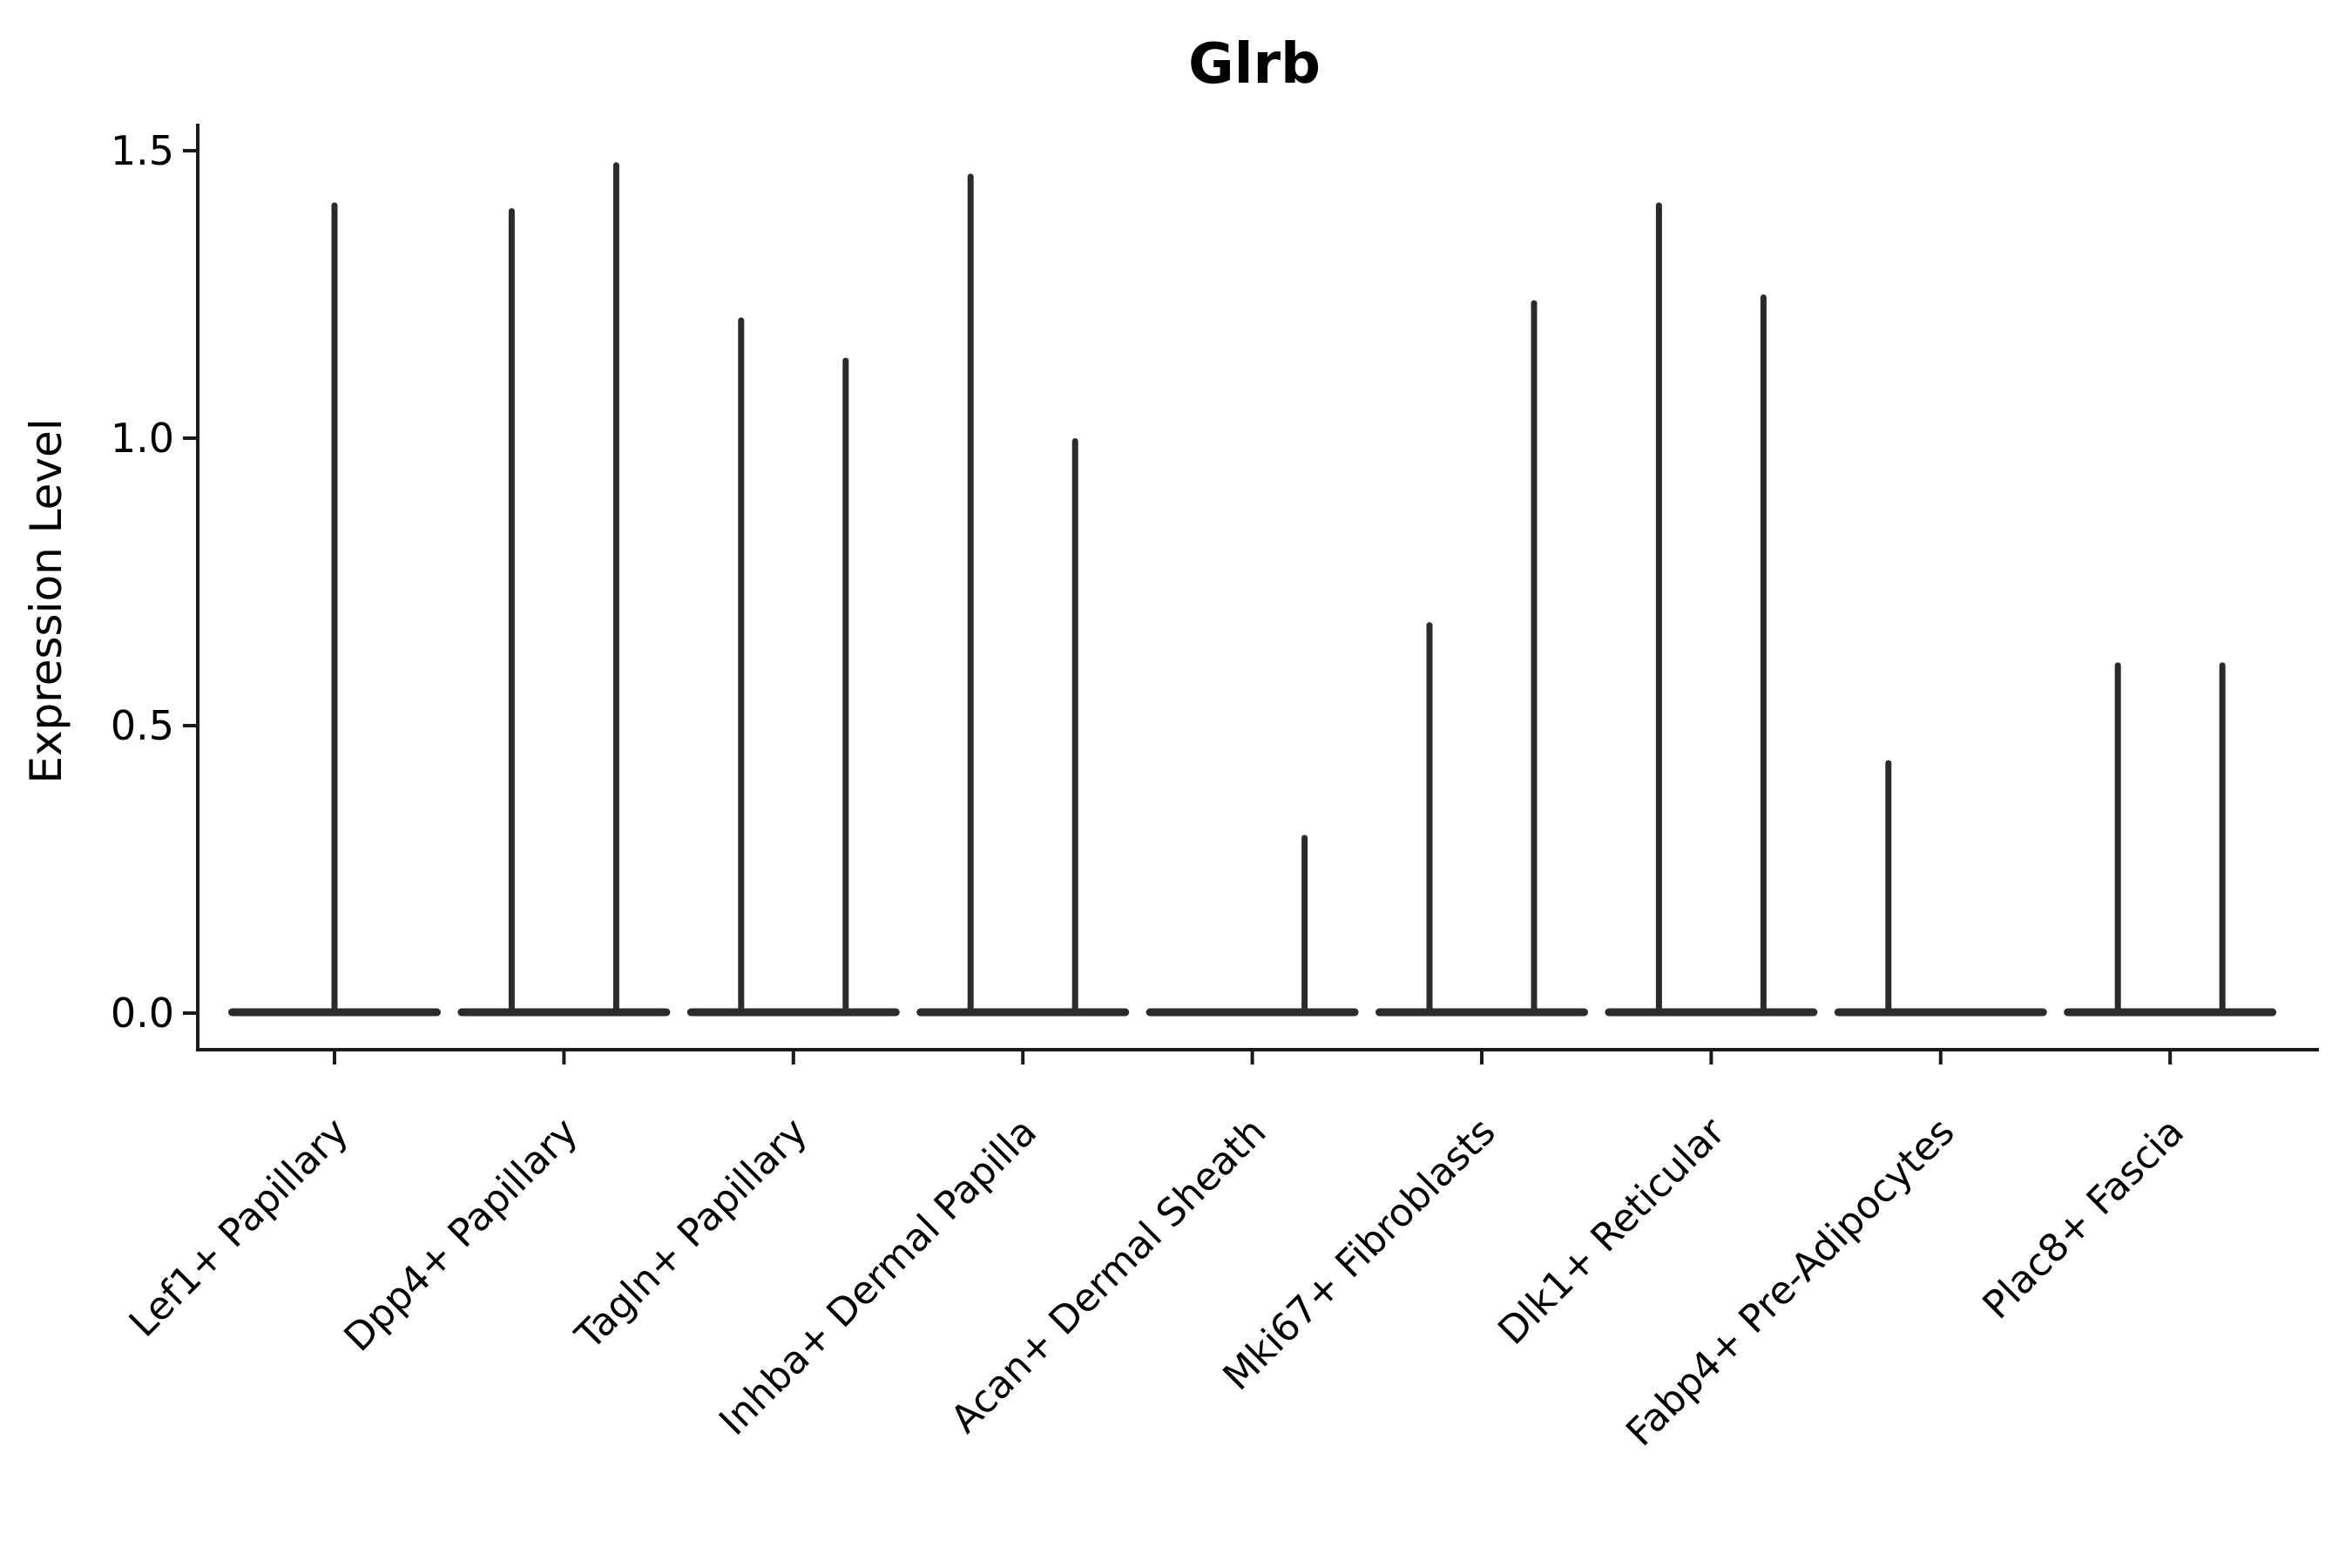 This screenshot has width=2352, height=1568. What do you see at coordinates (690, 1234) in the screenshot?
I see `x-axis-label: Tagln+ Papillary` at bounding box center [690, 1234].